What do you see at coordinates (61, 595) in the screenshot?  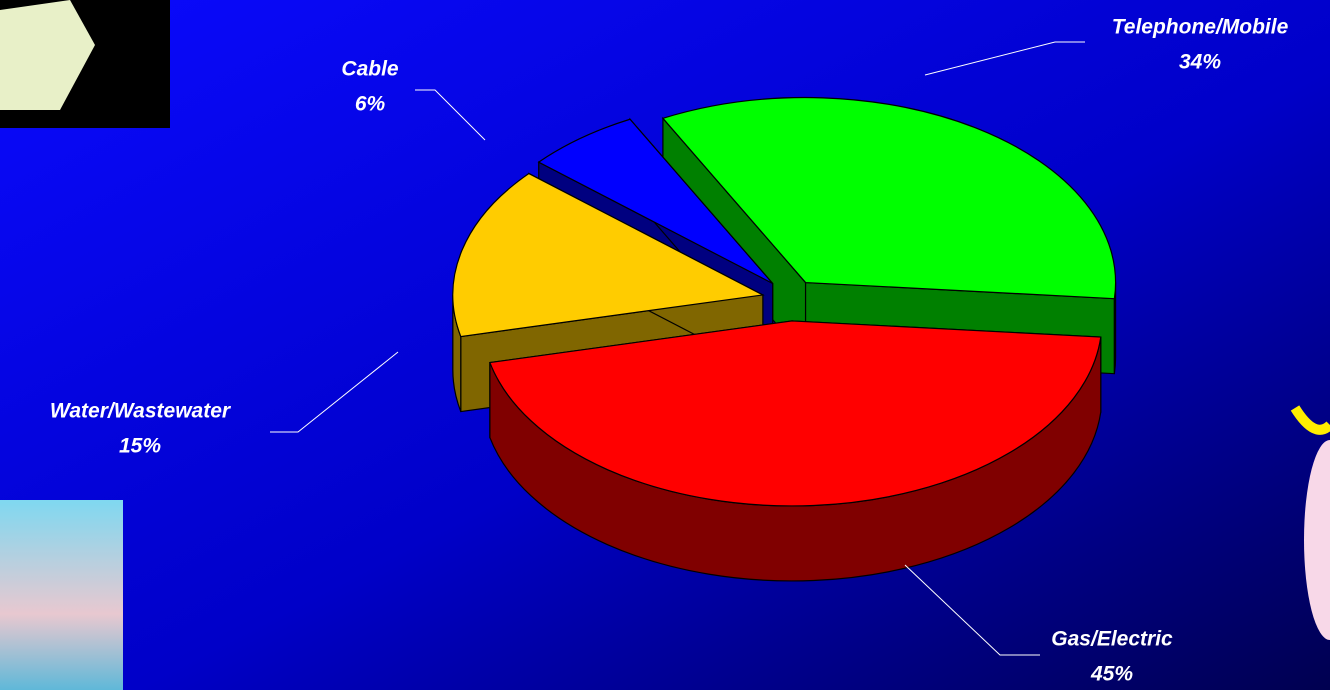 I see `decor-image` at bounding box center [61, 595].